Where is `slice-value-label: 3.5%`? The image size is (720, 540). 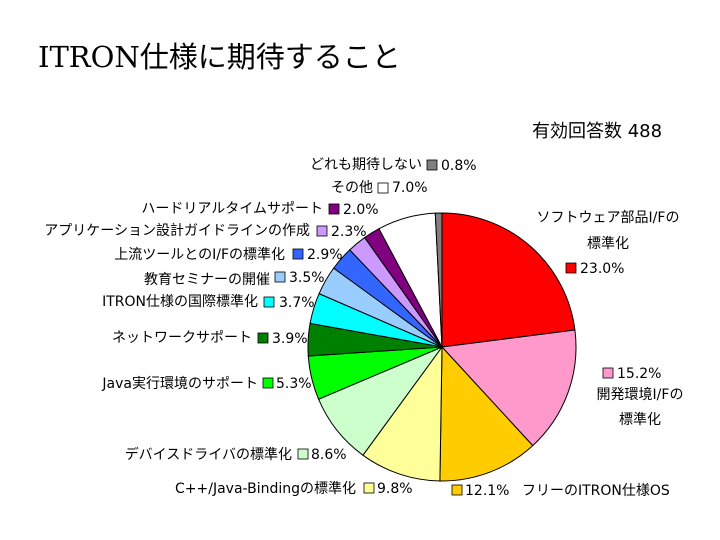 slice-value-label: 3.5% is located at coordinates (307, 278).